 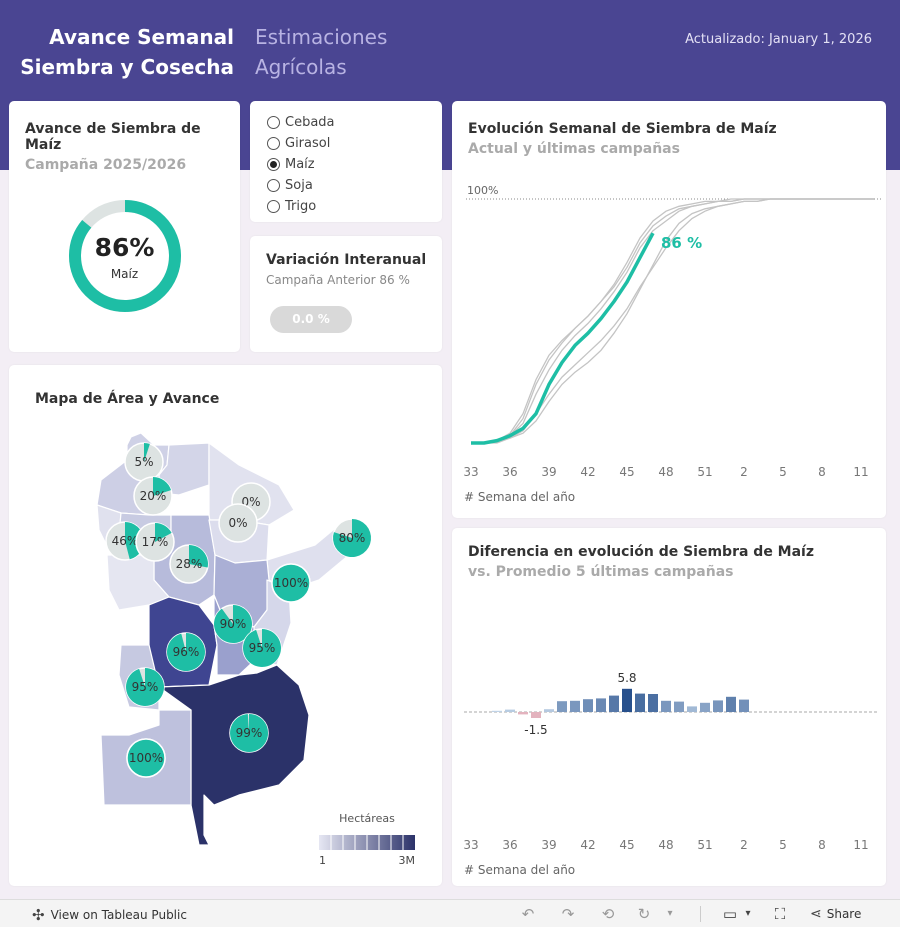 I want to click on previous-campaign-line, so click(x=672, y=321).